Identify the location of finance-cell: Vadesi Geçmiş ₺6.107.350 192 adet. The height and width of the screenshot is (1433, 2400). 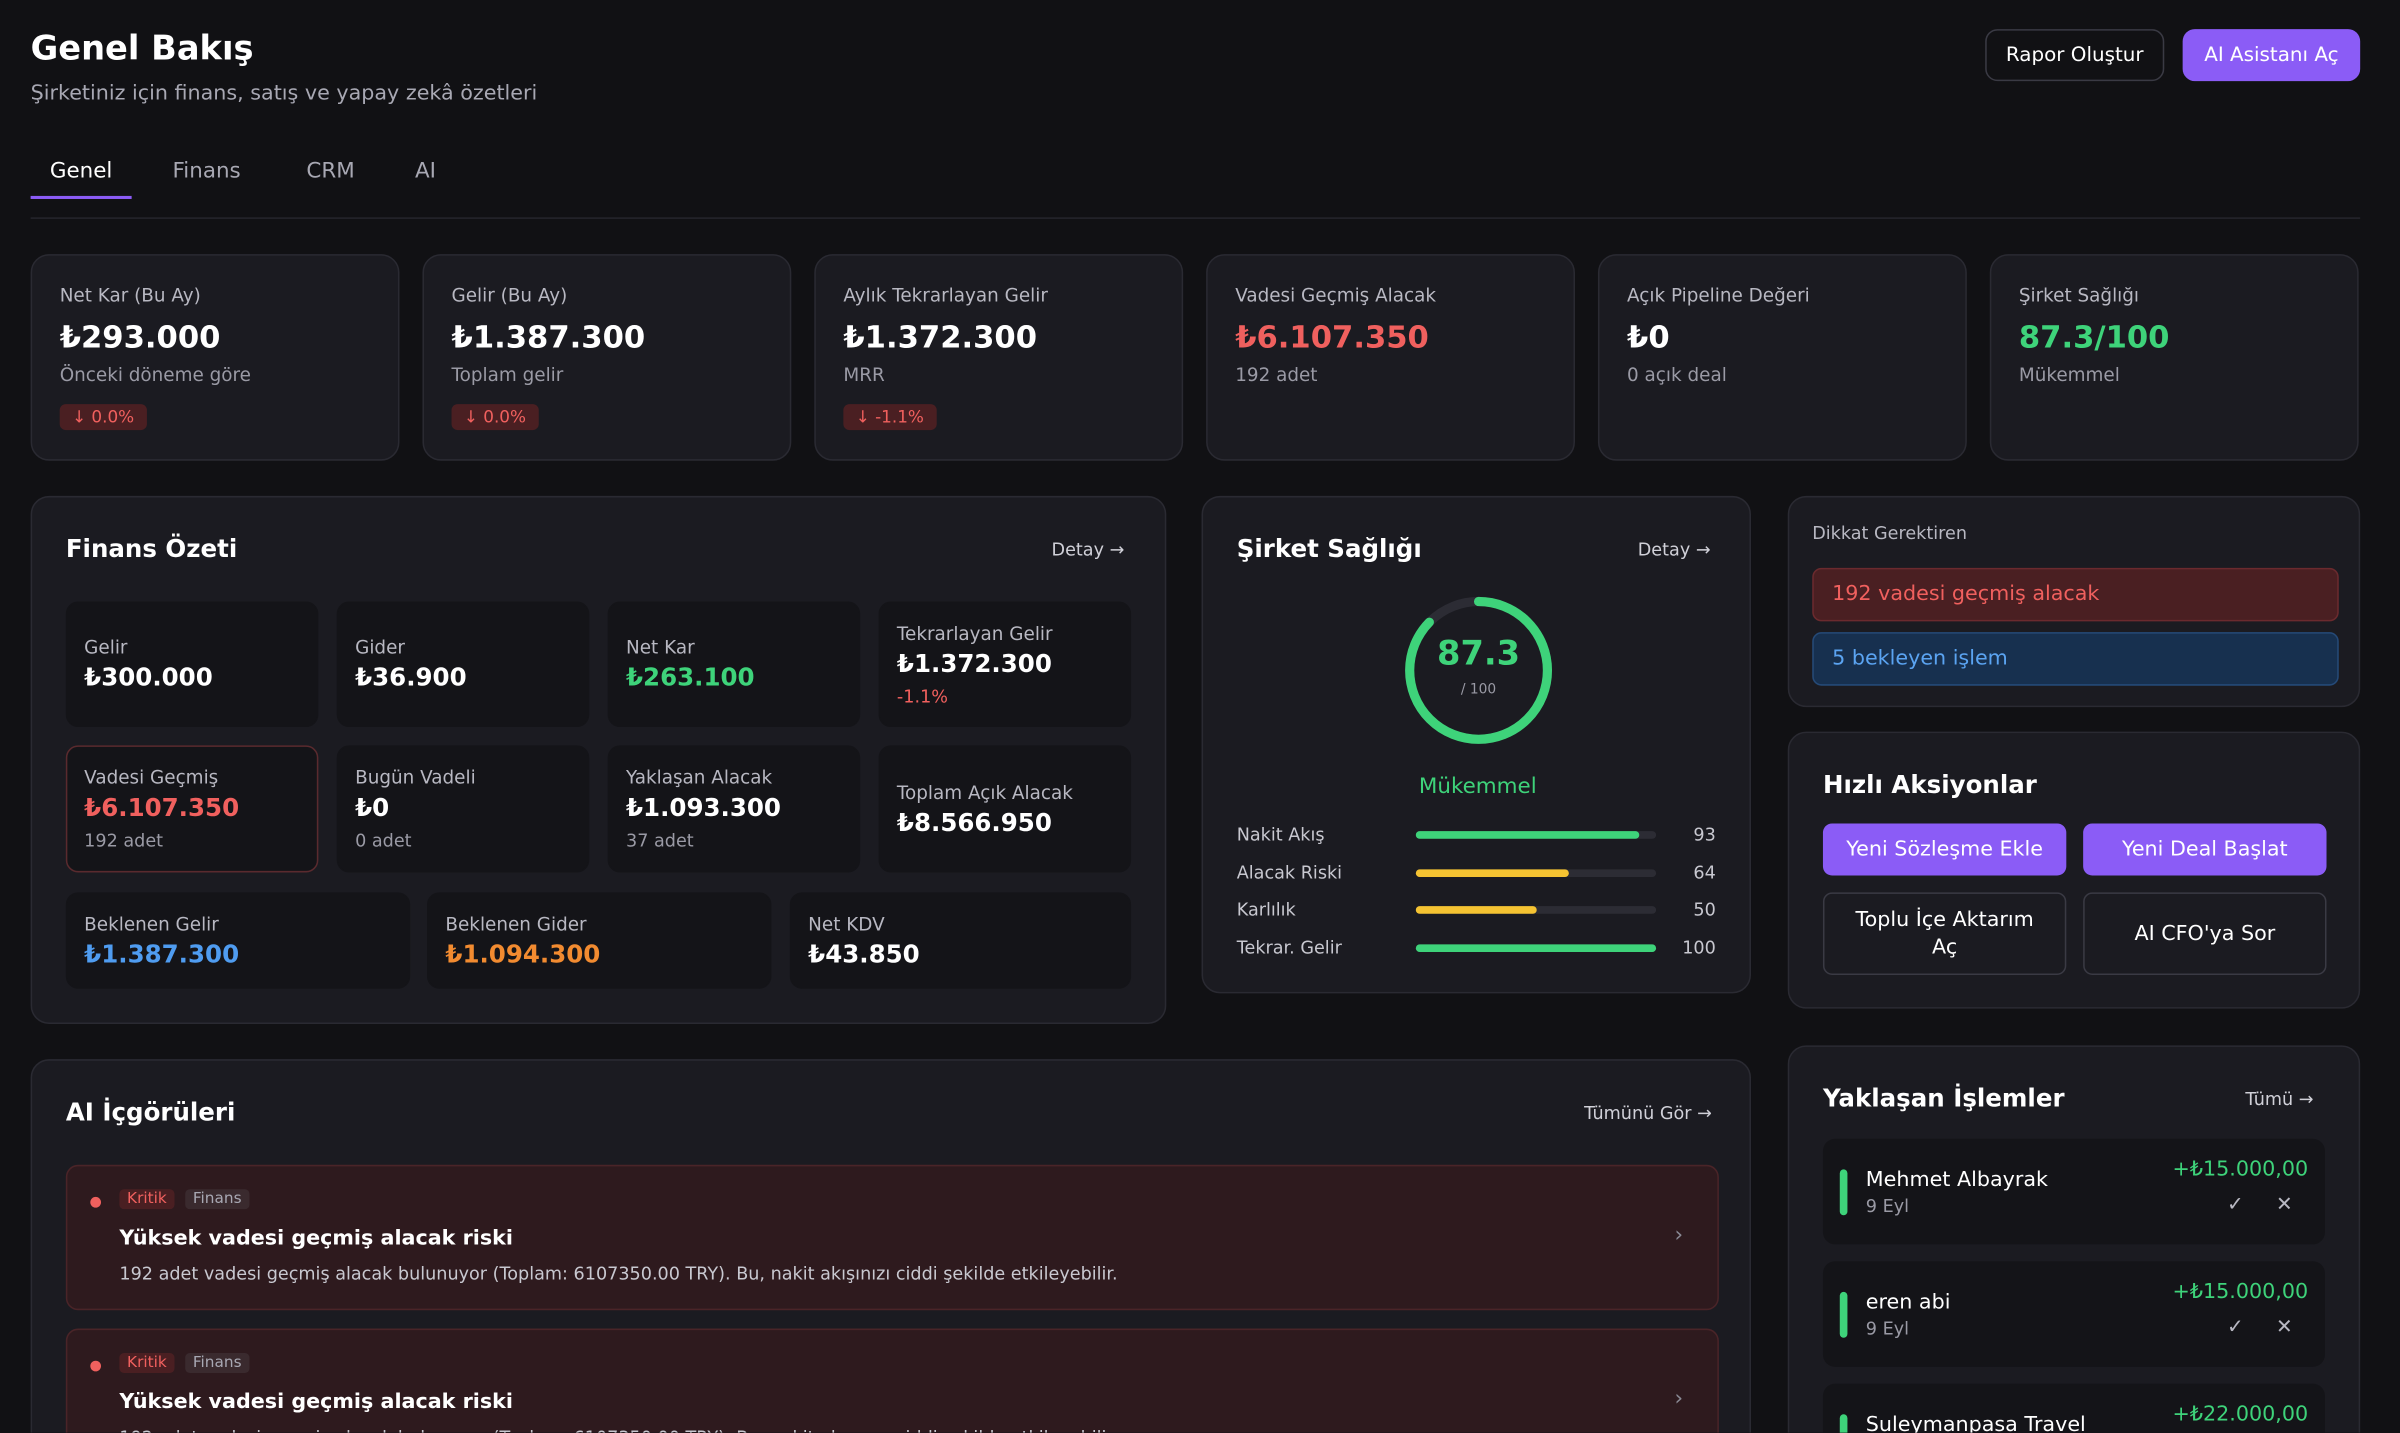
(192, 809).